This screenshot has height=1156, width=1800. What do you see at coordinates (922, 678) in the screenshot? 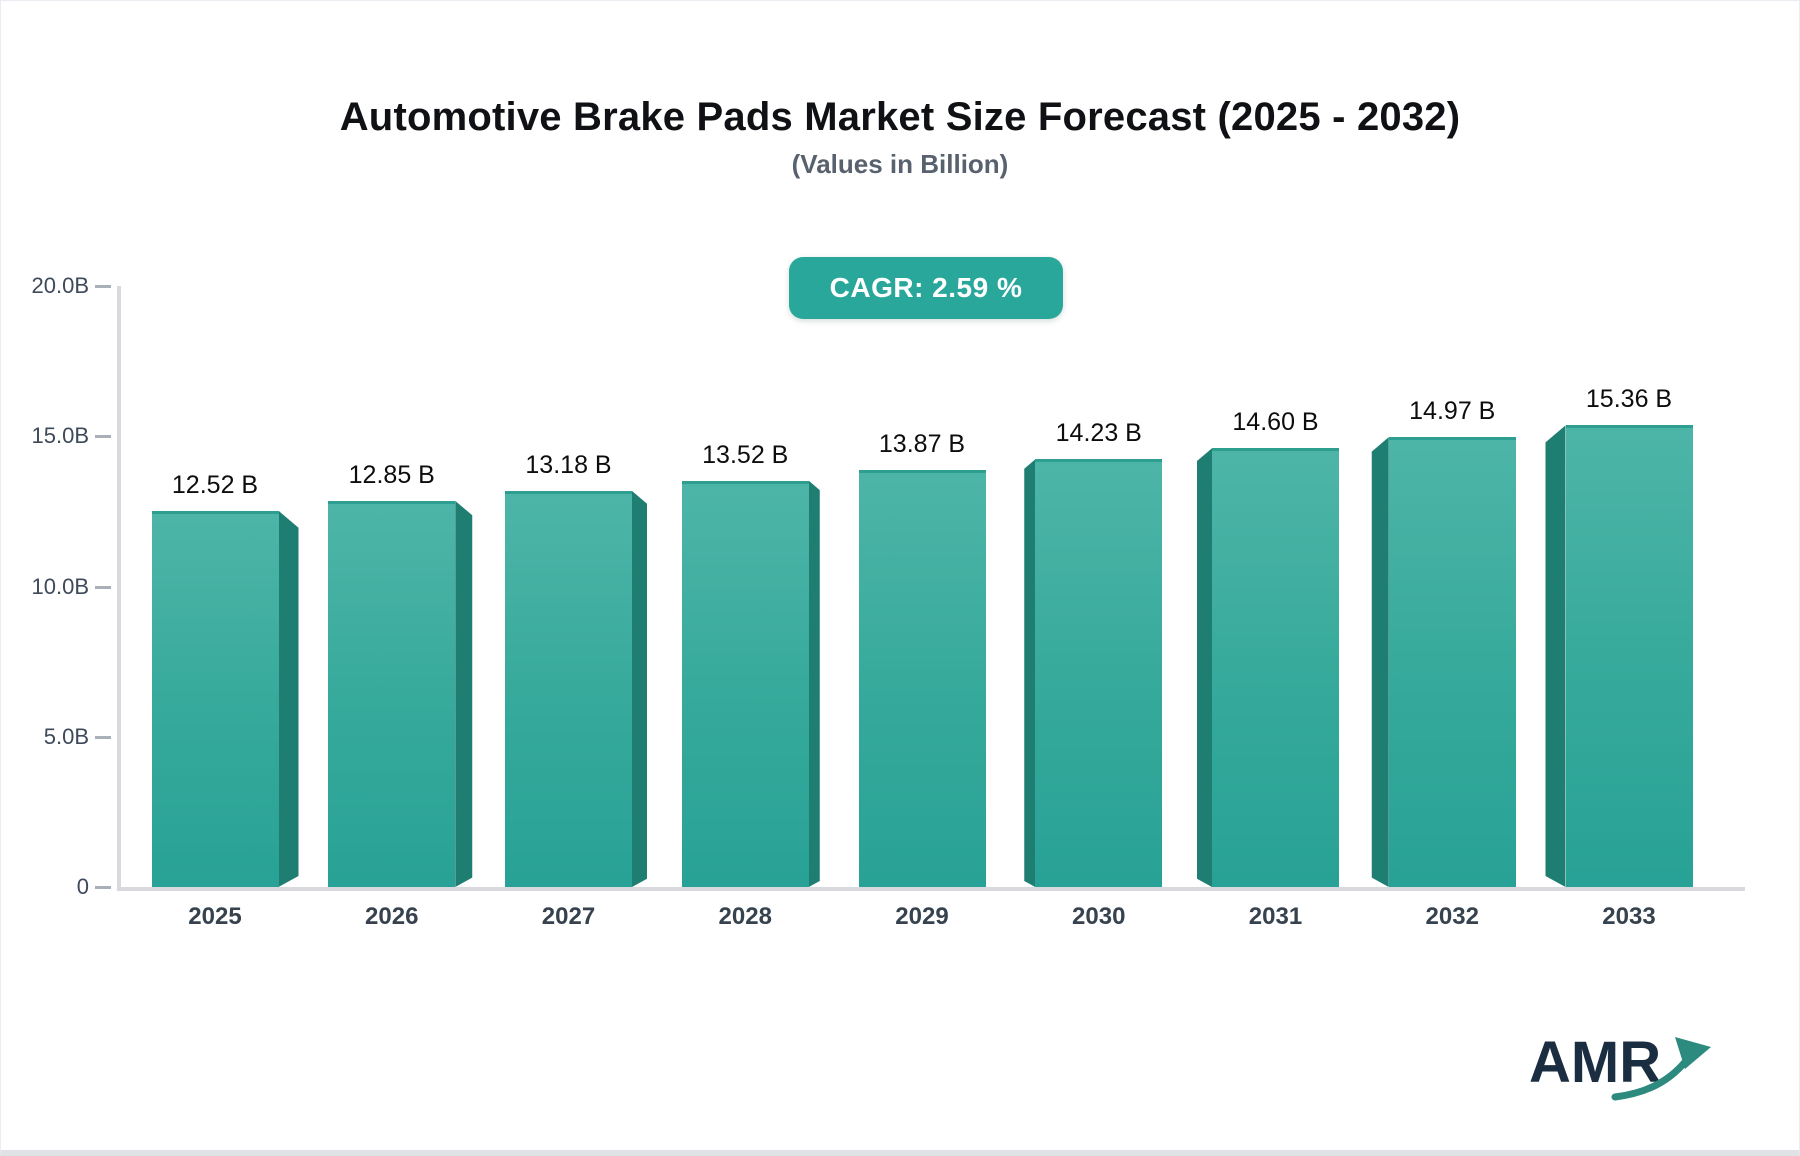
I see `bar-2029` at bounding box center [922, 678].